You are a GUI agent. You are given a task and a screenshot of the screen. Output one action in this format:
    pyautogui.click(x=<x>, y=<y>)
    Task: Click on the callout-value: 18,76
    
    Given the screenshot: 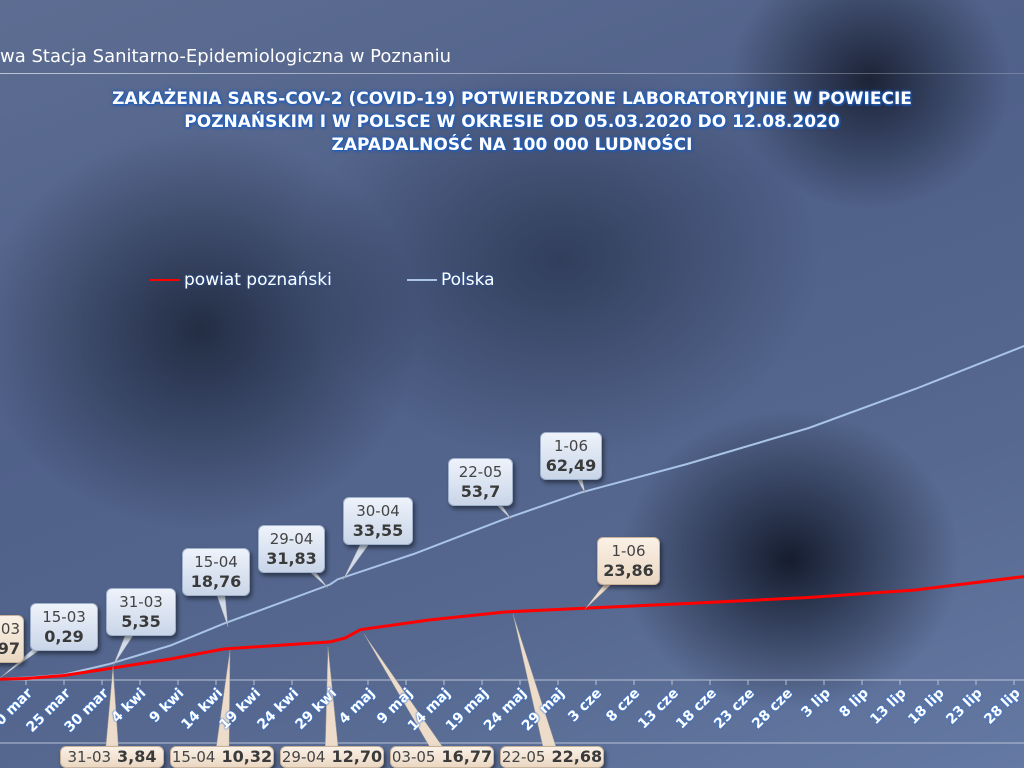 What is the action you would take?
    pyautogui.click(x=216, y=581)
    